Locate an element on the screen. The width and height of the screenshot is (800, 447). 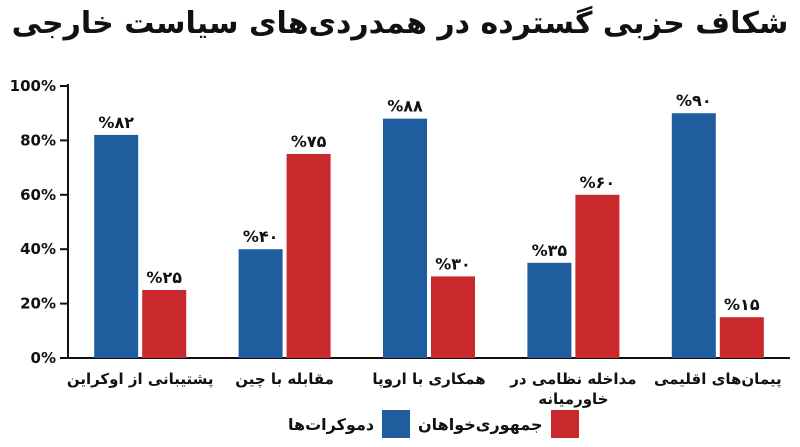
y-tick-label: 20% is located at coordinates (38, 304).